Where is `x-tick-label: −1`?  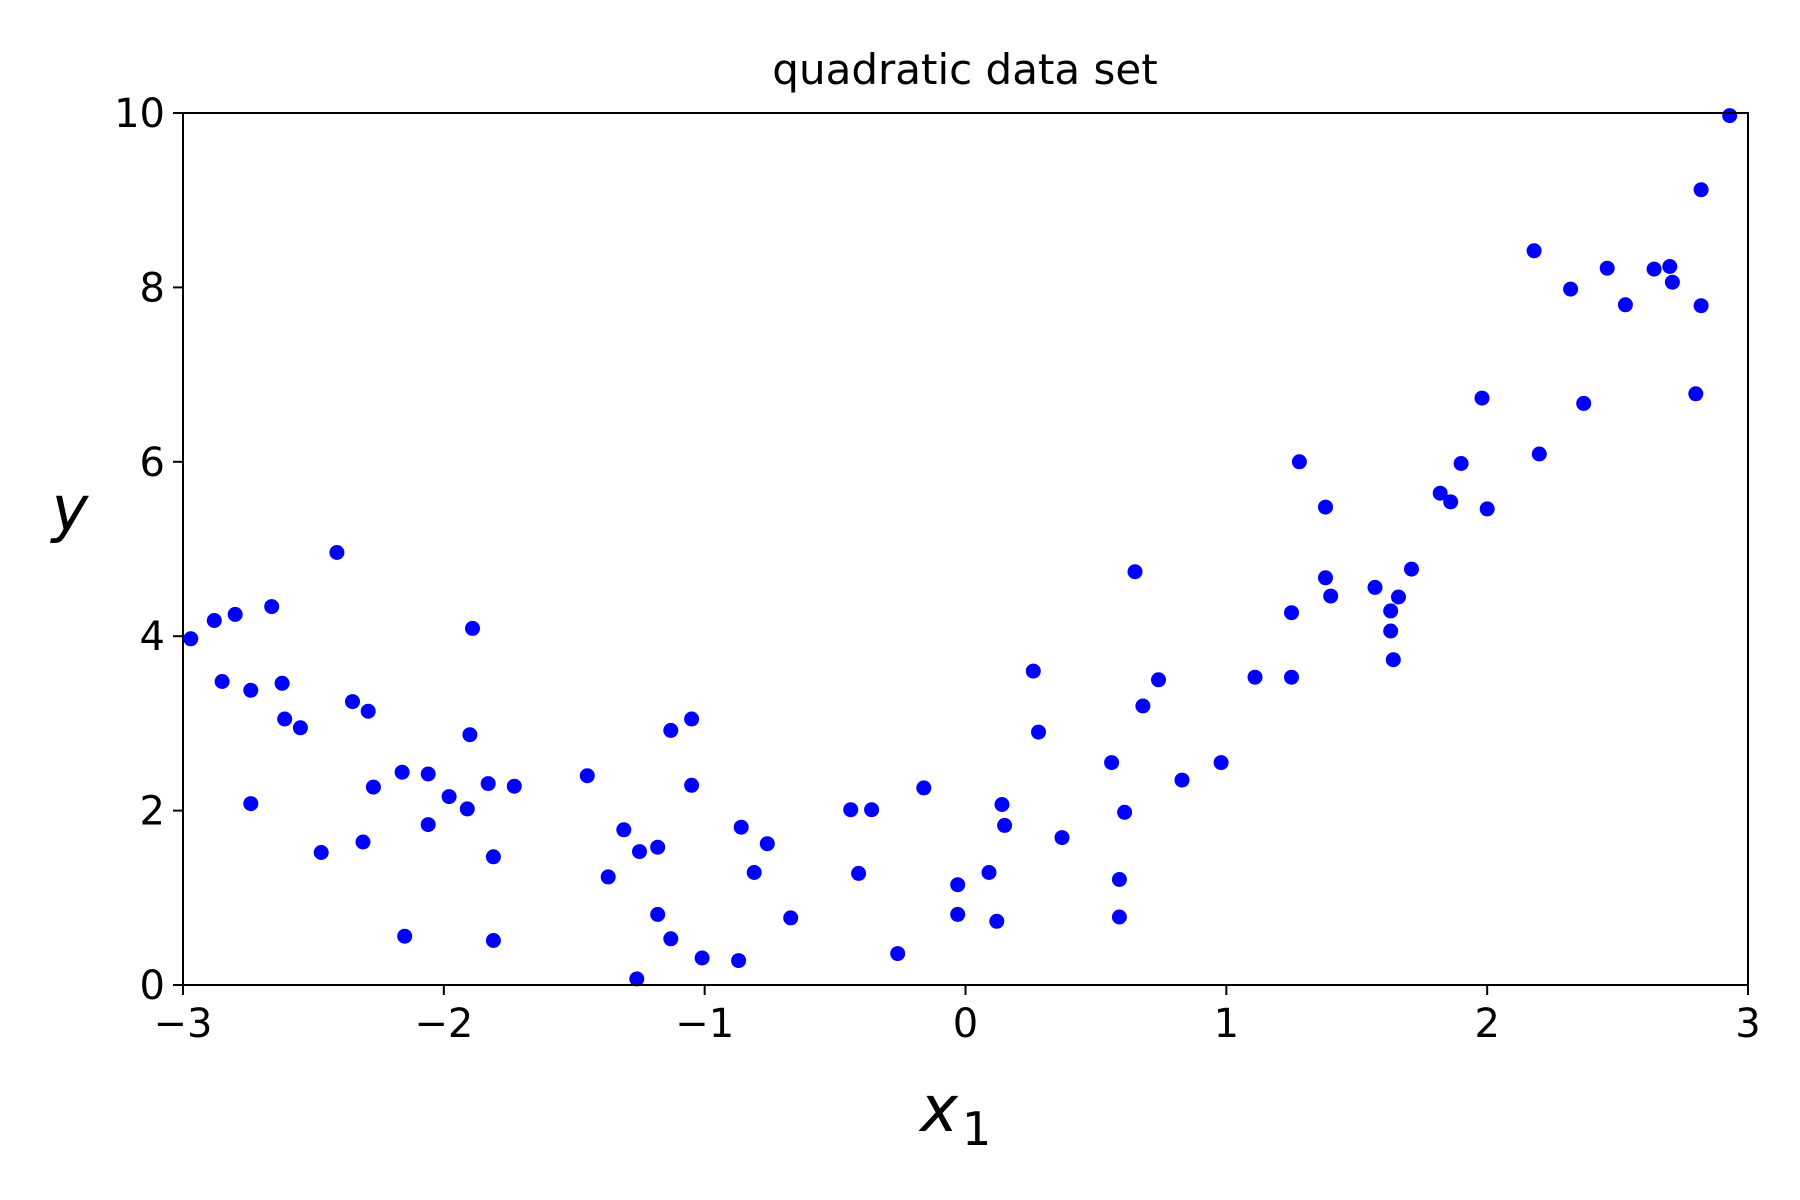
x-tick-label: −1 is located at coordinates (704, 1024).